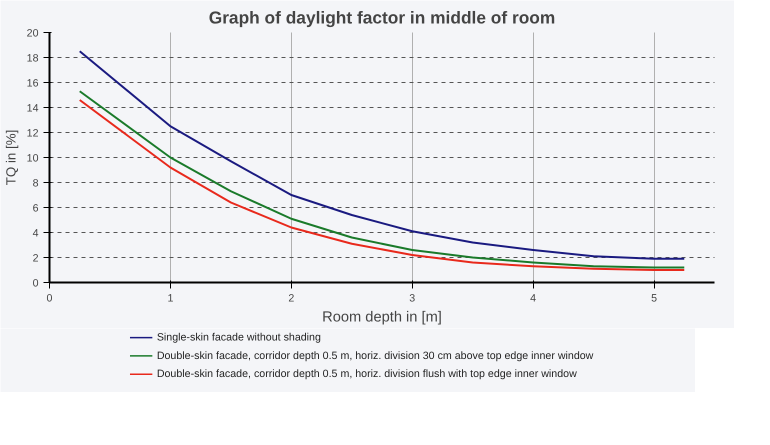 The height and width of the screenshot is (445, 770). I want to click on y-tick-label: 8, so click(35, 184).